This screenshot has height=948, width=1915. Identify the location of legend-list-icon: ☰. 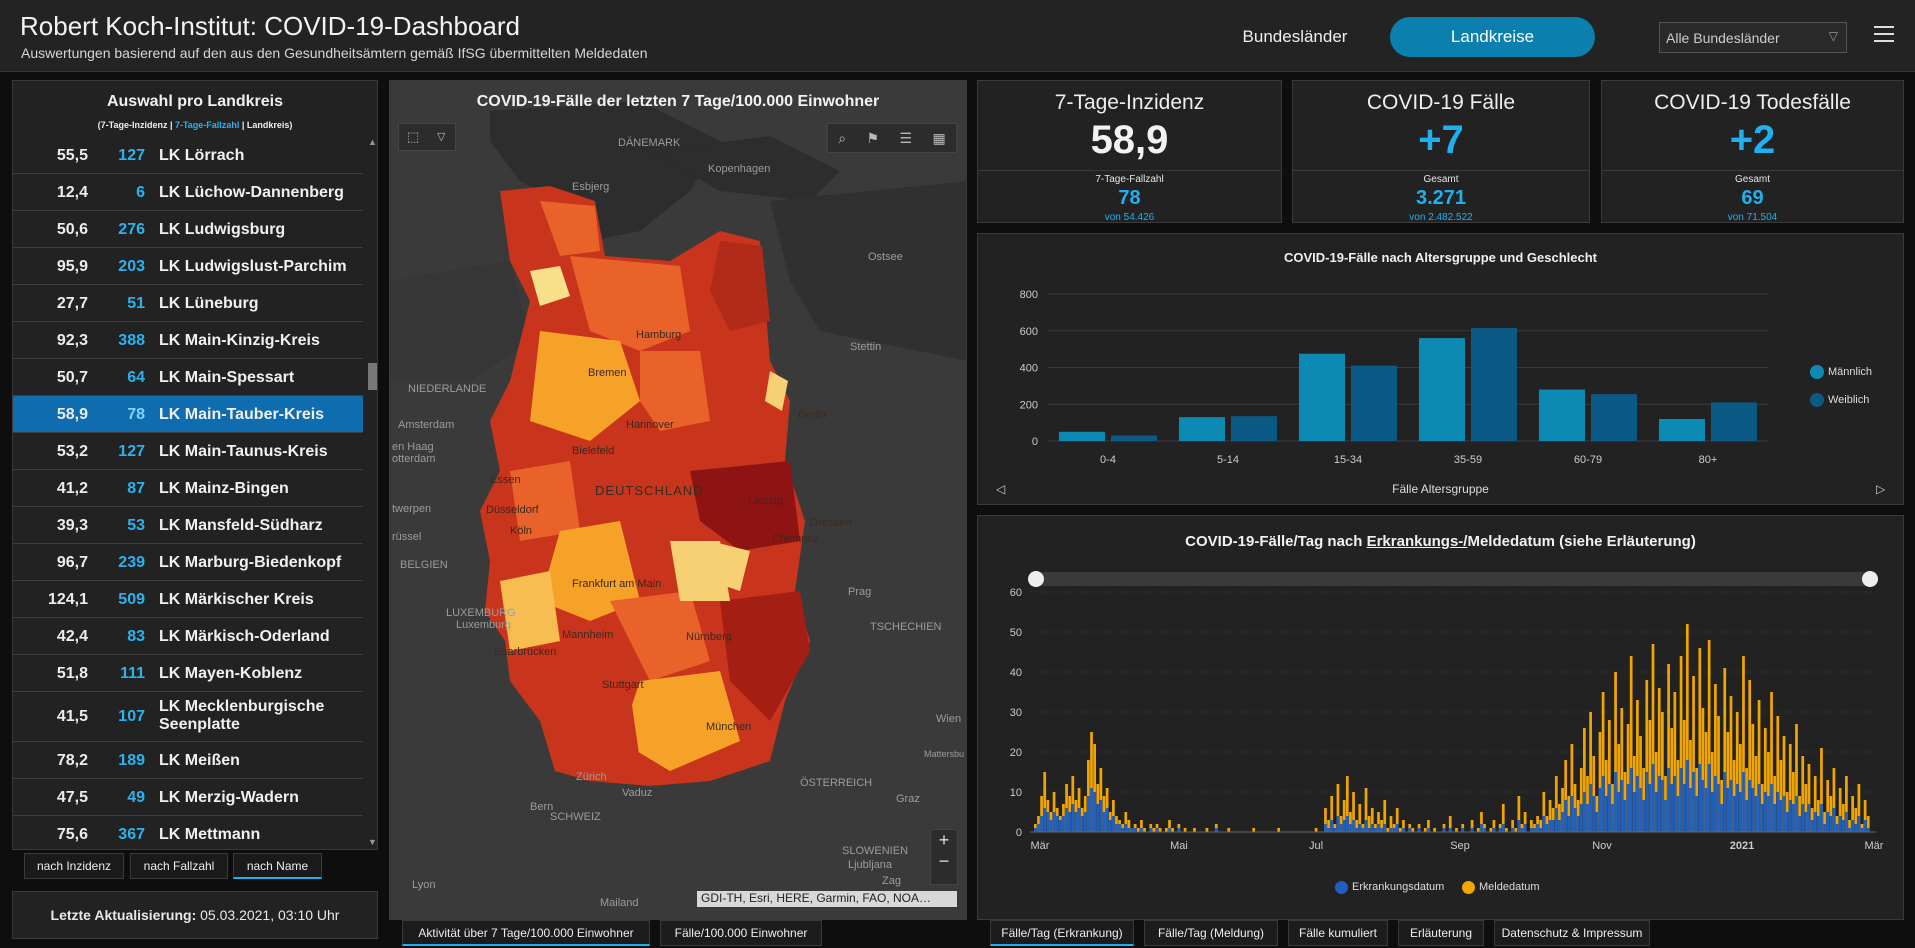
(906, 137).